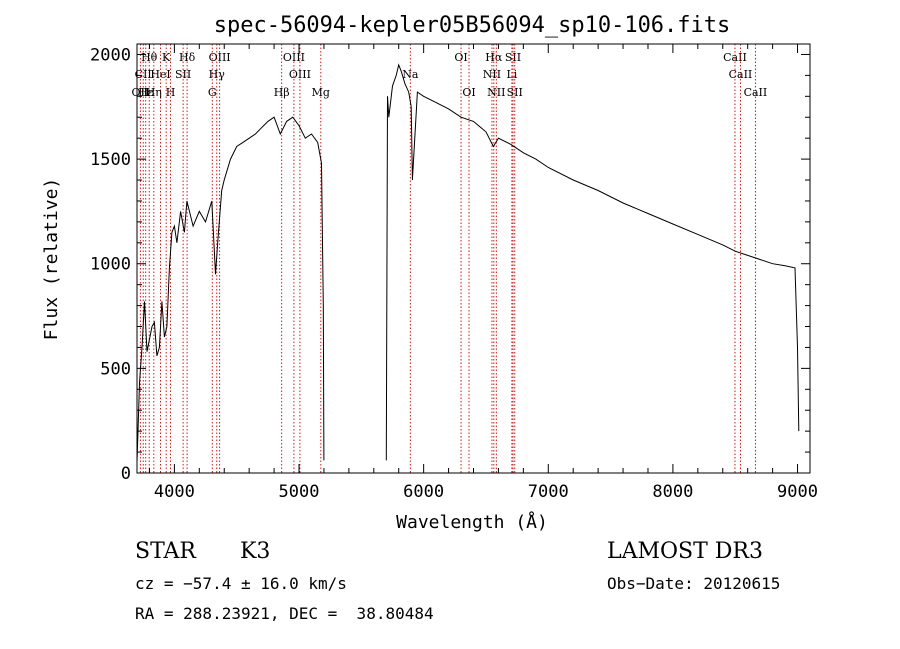  Describe the element at coordinates (472, 25) in the screenshot. I see `chart-title: spec-56094-kepler05B56094_sp10-106.fits` at that location.